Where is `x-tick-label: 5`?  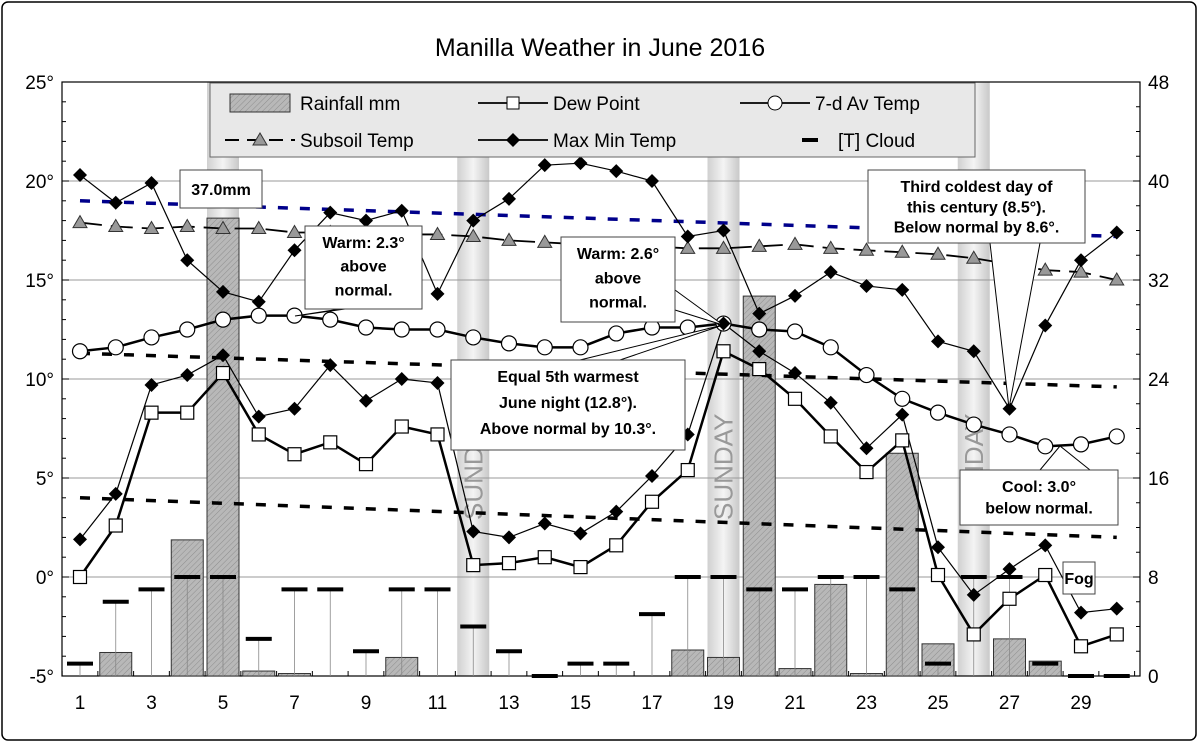
x-tick-label: 5 is located at coordinates (223, 703).